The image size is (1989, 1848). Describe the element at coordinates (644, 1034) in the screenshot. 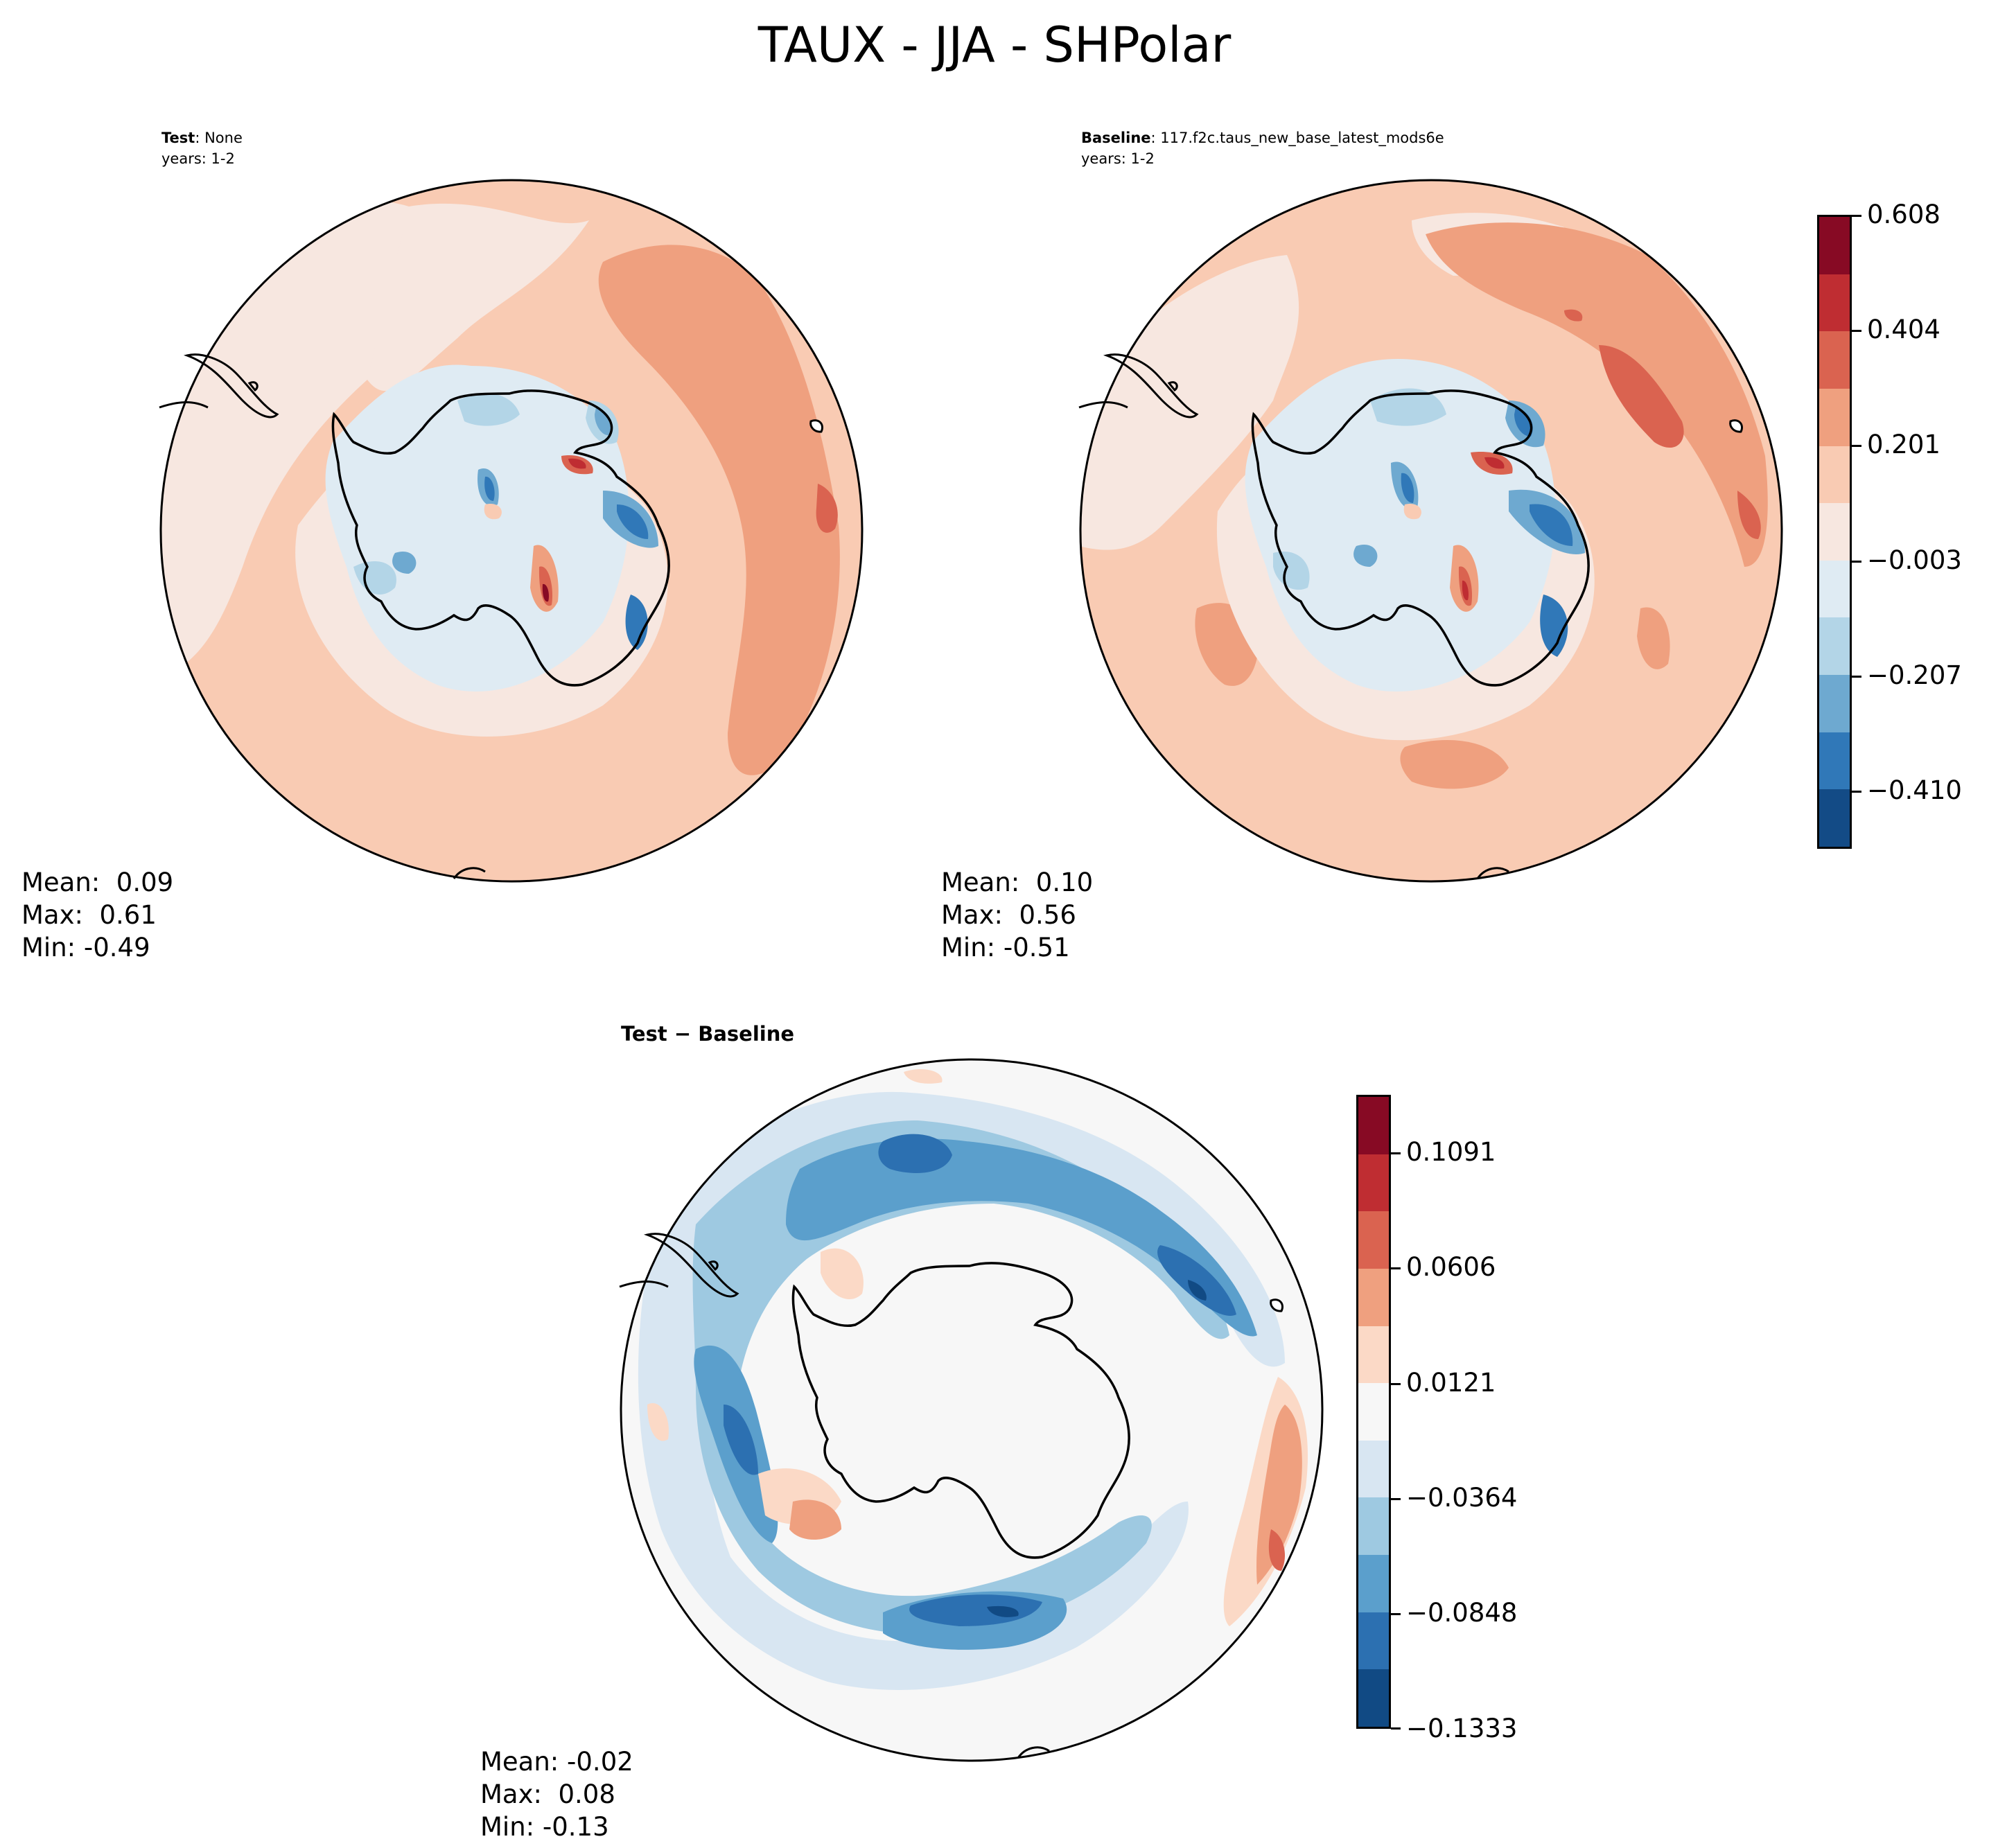

I see `diff-title-test: Test` at that location.